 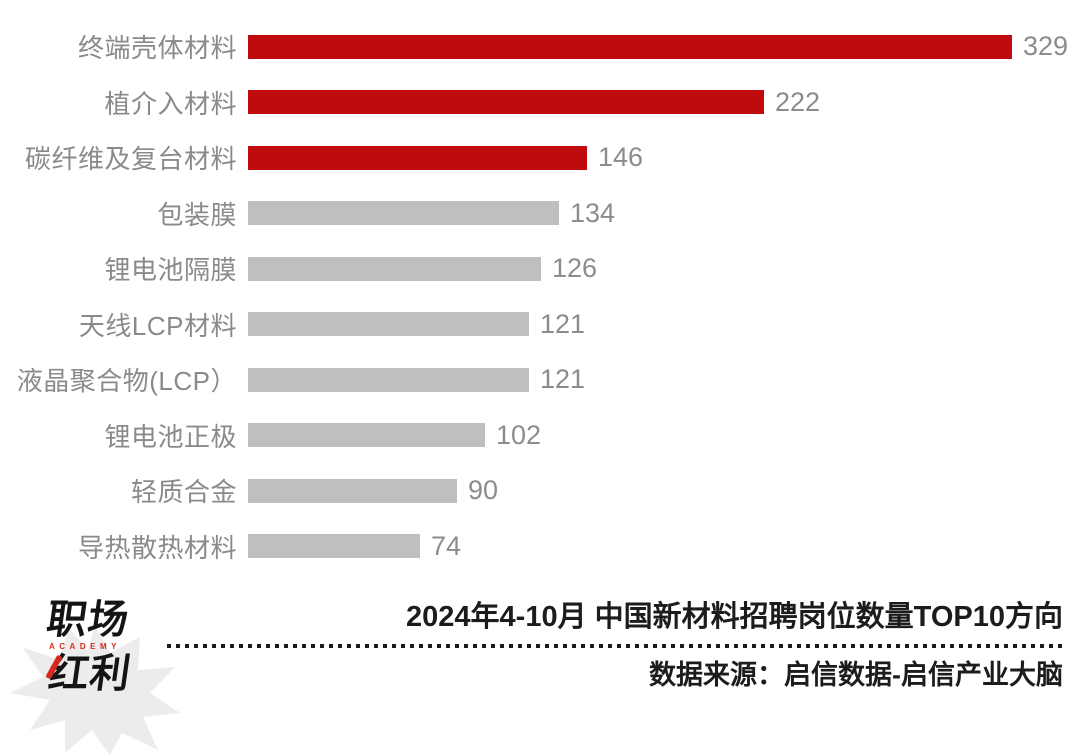 I want to click on bar-row: 锂电池隔膜 126, so click(x=540, y=269).